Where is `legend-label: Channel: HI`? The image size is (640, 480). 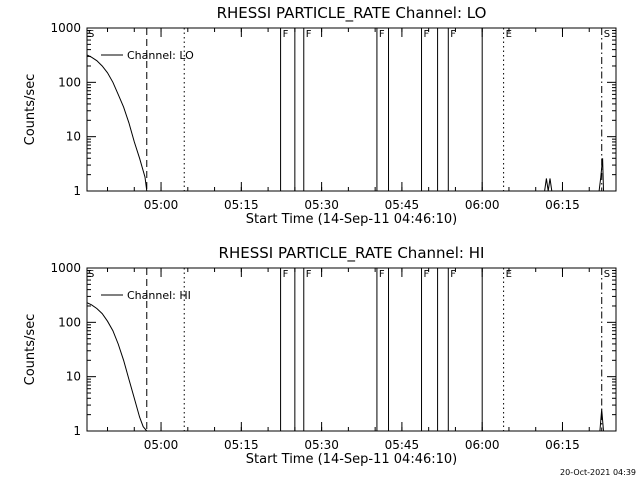 legend-label: Channel: HI is located at coordinates (159, 295).